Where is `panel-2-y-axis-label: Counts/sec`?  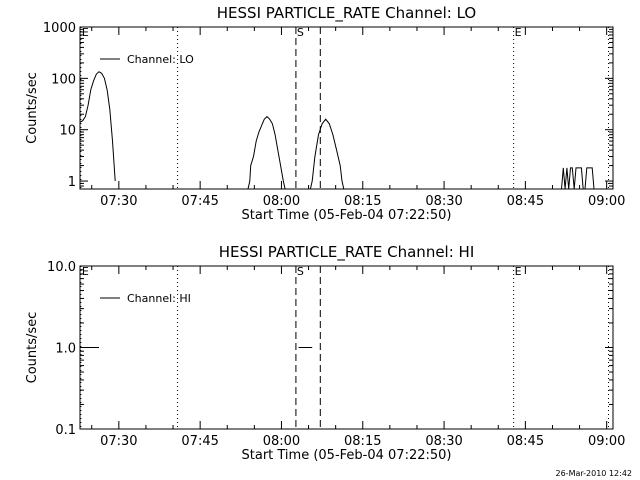
panel-2-y-axis-label: Counts/sec is located at coordinates (32, 348).